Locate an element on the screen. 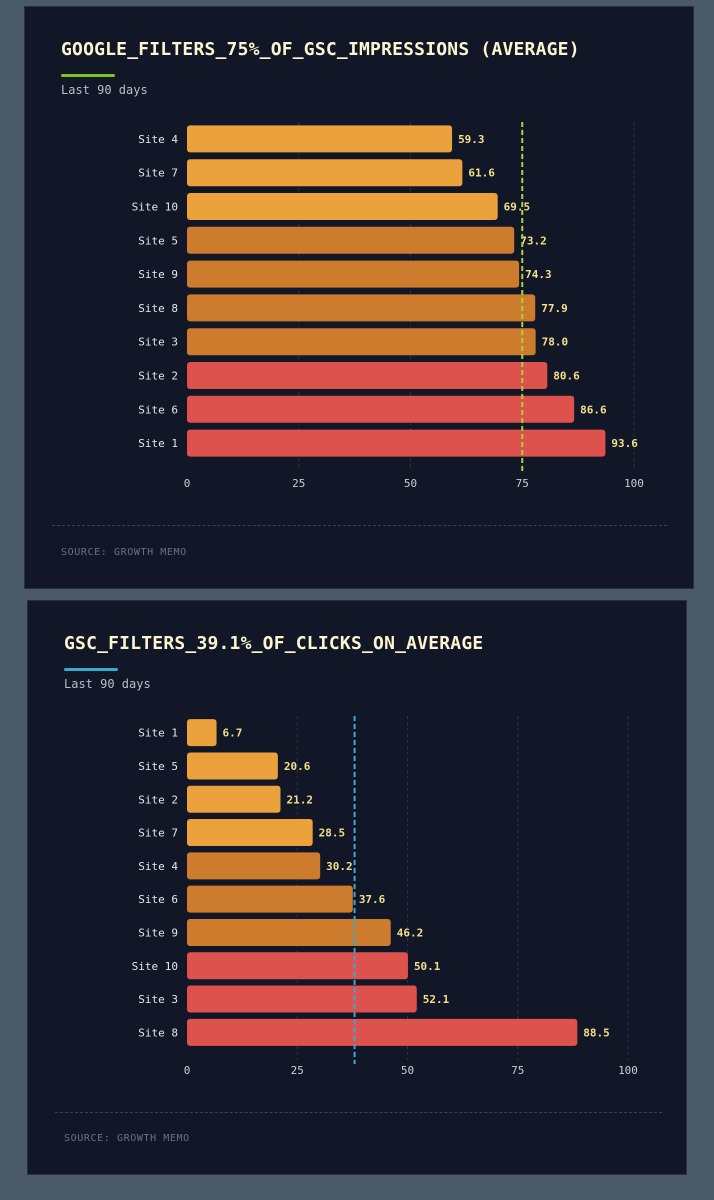  value-label: 61.6 is located at coordinates (481, 173).